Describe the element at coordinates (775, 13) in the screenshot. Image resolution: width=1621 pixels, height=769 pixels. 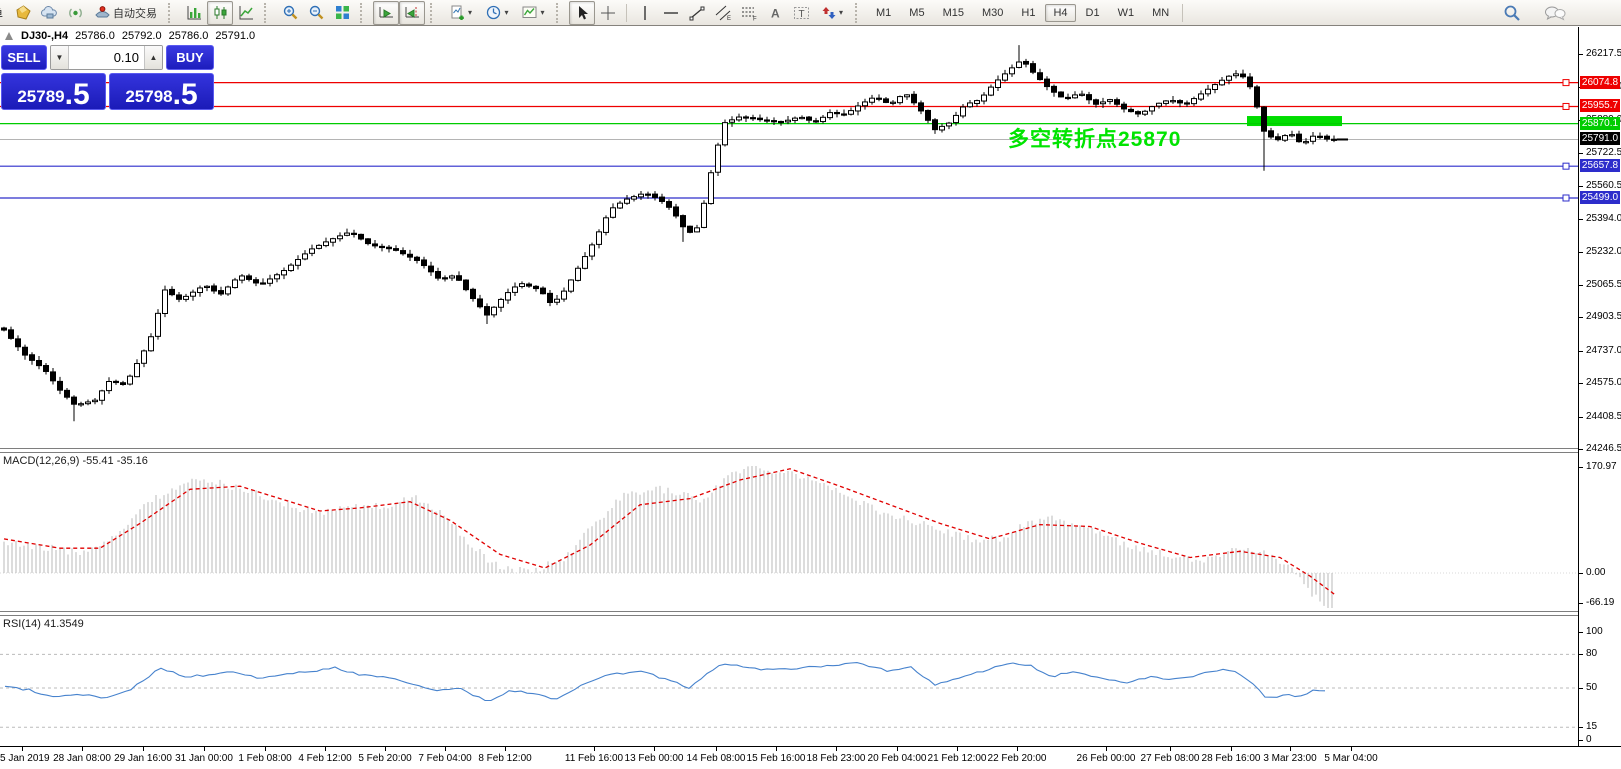
I see `text-button: A` at that location.